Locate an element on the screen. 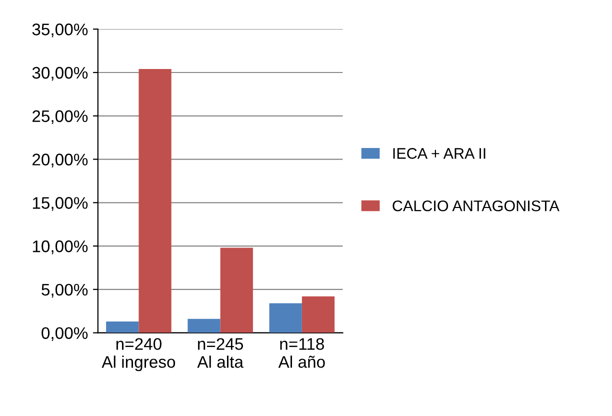 The height and width of the screenshot is (416, 612). y-tick-label: 15,00% is located at coordinates (60, 204).